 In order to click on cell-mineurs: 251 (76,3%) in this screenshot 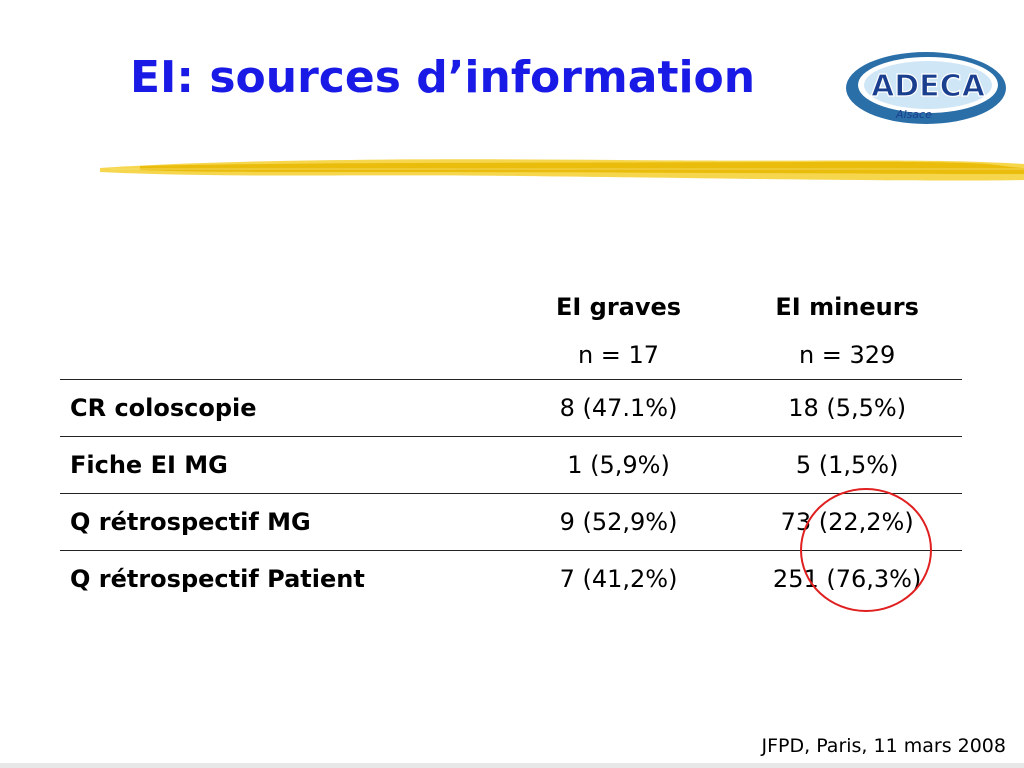, I will do `click(847, 578)`.